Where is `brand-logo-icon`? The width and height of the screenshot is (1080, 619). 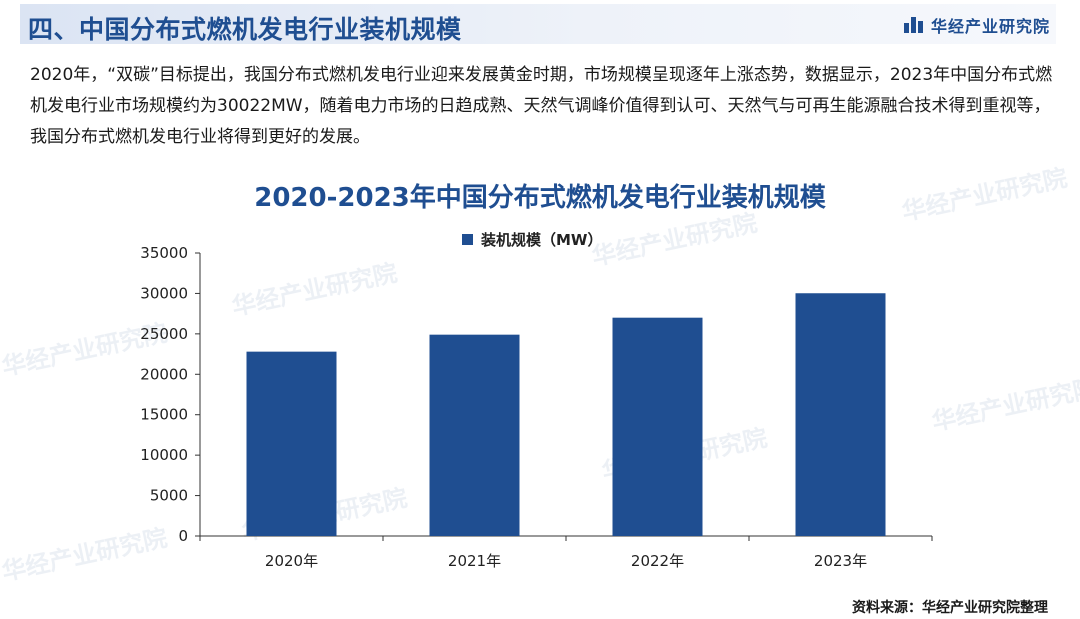 brand-logo-icon is located at coordinates (913, 25).